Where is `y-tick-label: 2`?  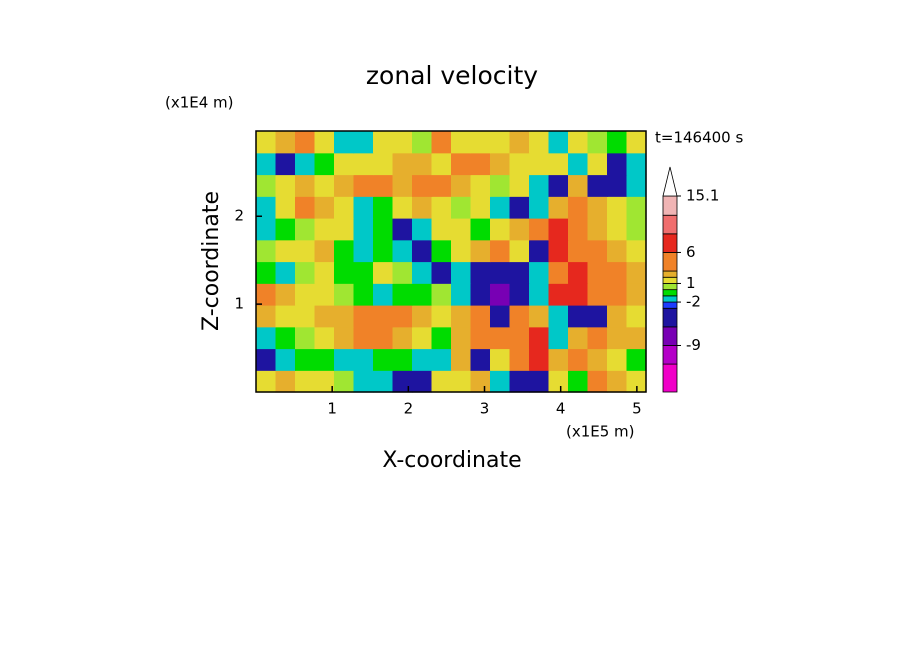
y-tick-label: 2 is located at coordinates (239, 216).